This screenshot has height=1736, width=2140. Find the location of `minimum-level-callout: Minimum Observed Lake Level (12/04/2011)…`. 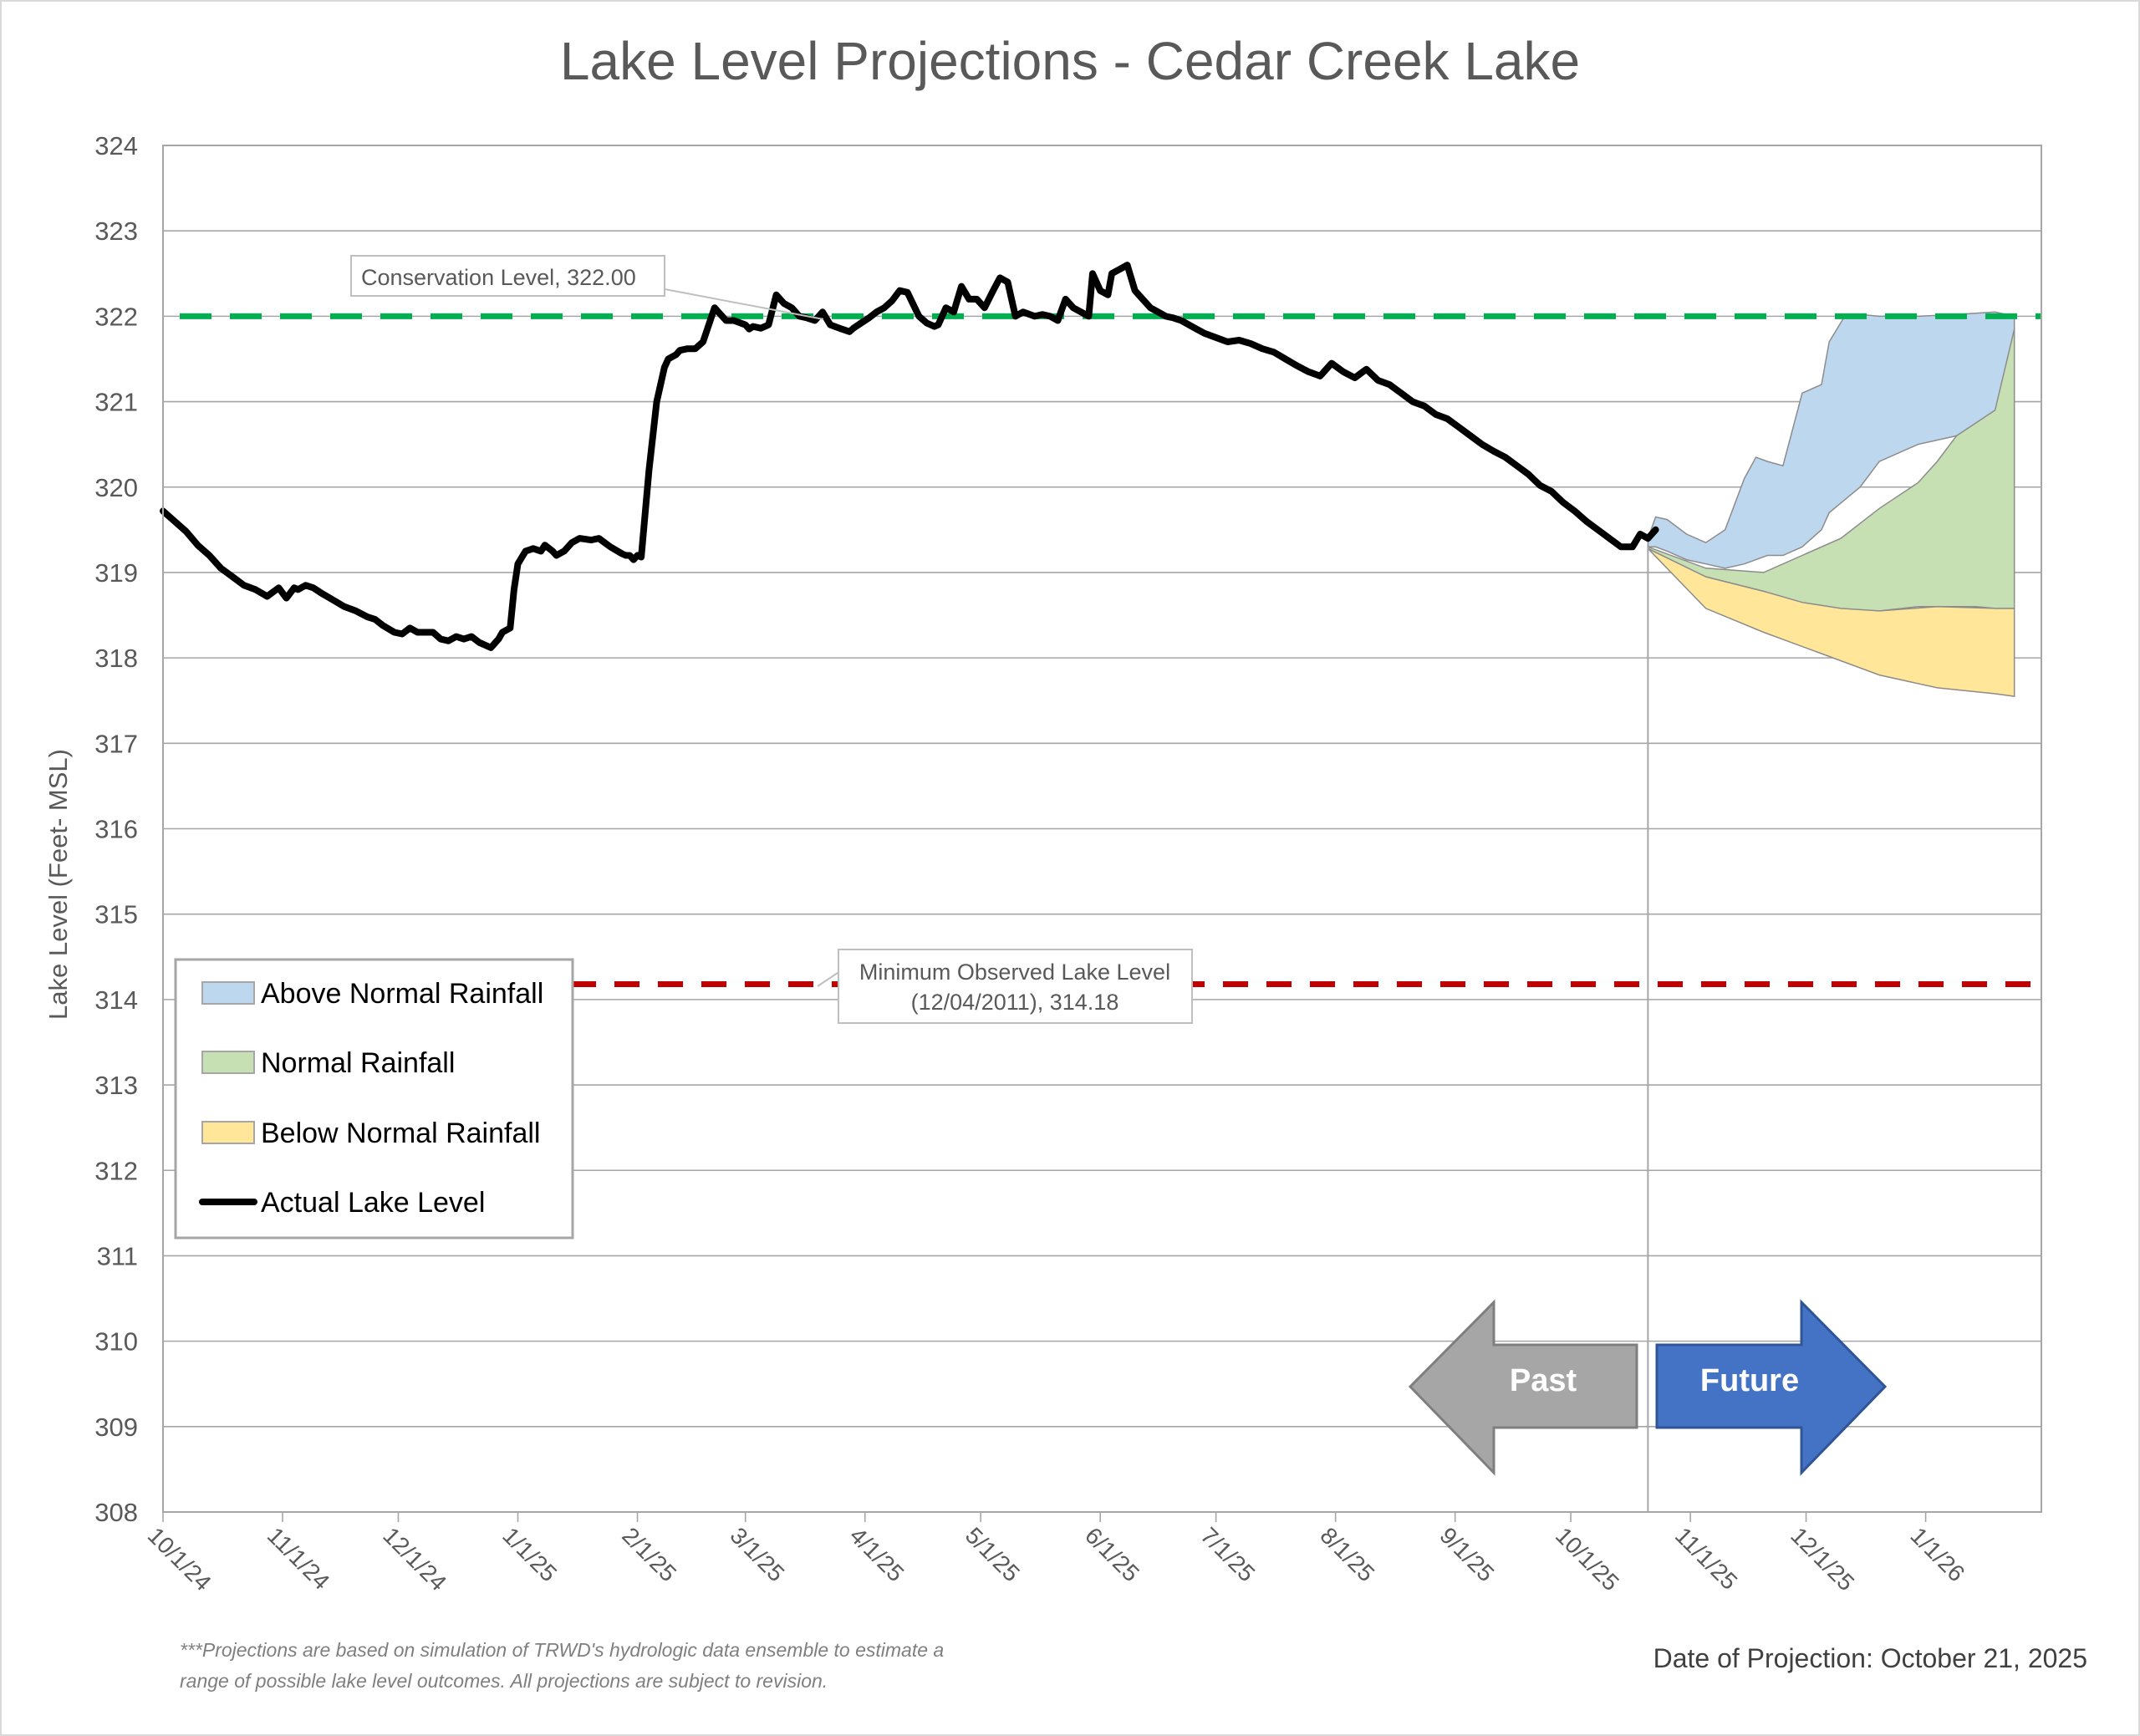

minimum-level-callout: Minimum Observed Lake Level (12/04/2011)… is located at coordinates (1005, 986).